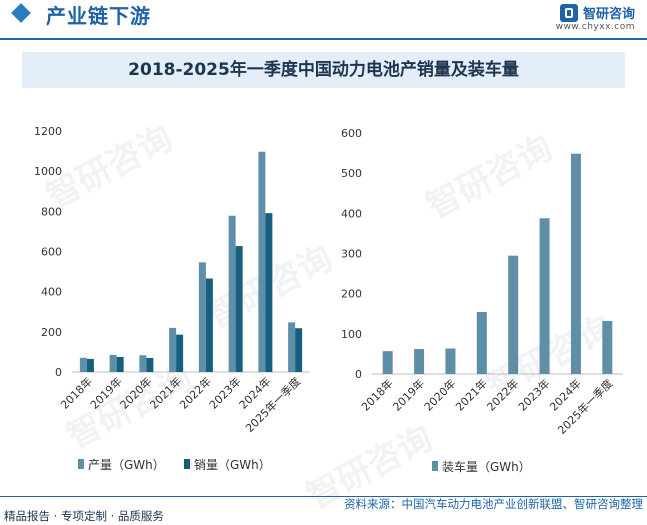  I want to click on x-tick-label: 2025年一季度, so click(585, 406).